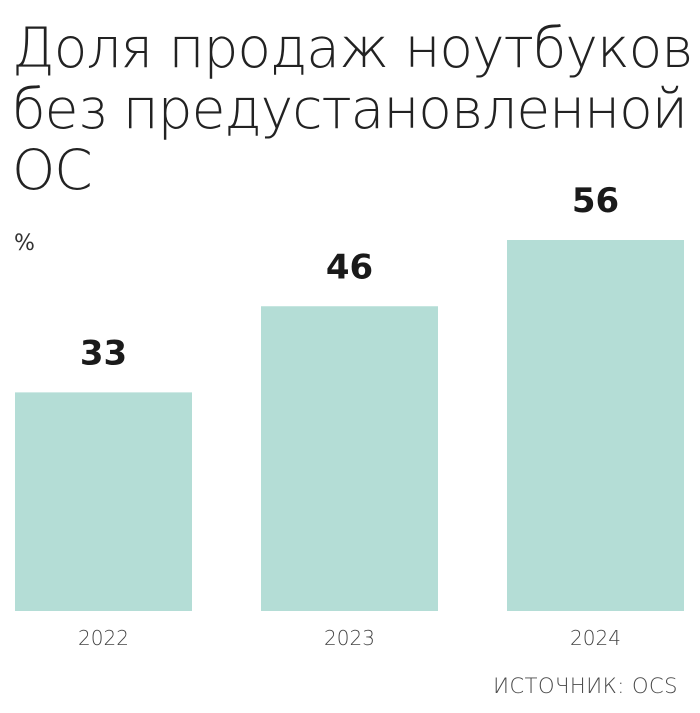 The width and height of the screenshot is (700, 713). I want to click on value-label-2024: 56, so click(595, 201).